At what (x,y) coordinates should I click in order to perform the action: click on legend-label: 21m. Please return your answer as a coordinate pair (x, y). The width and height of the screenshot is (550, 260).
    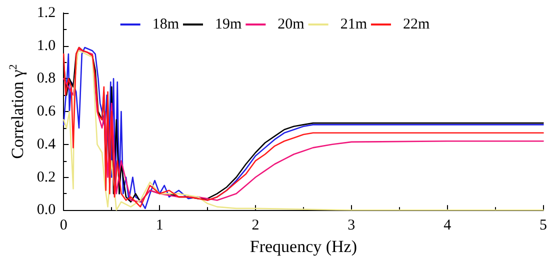
    Looking at the image, I should click on (354, 24).